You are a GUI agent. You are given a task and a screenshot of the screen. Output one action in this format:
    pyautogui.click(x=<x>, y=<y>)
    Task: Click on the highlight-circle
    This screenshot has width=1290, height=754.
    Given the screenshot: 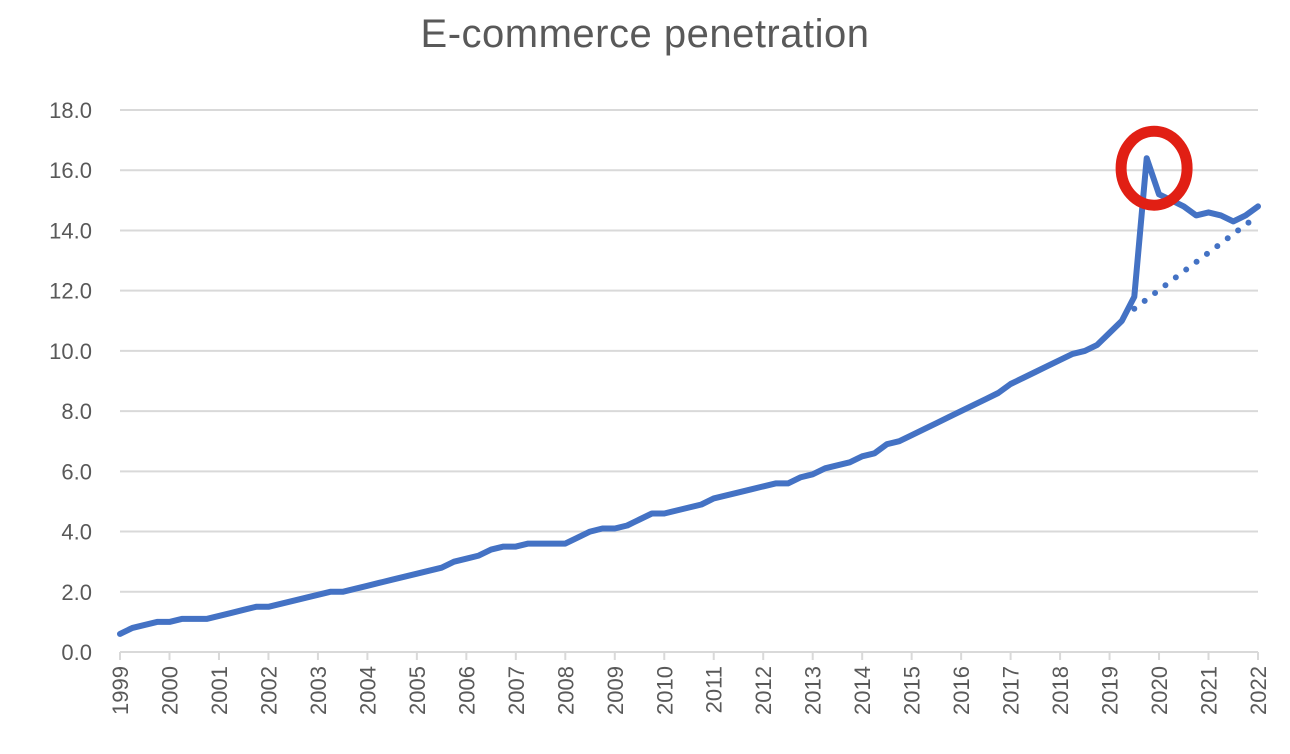 What is the action you would take?
    pyautogui.click(x=1154, y=168)
    